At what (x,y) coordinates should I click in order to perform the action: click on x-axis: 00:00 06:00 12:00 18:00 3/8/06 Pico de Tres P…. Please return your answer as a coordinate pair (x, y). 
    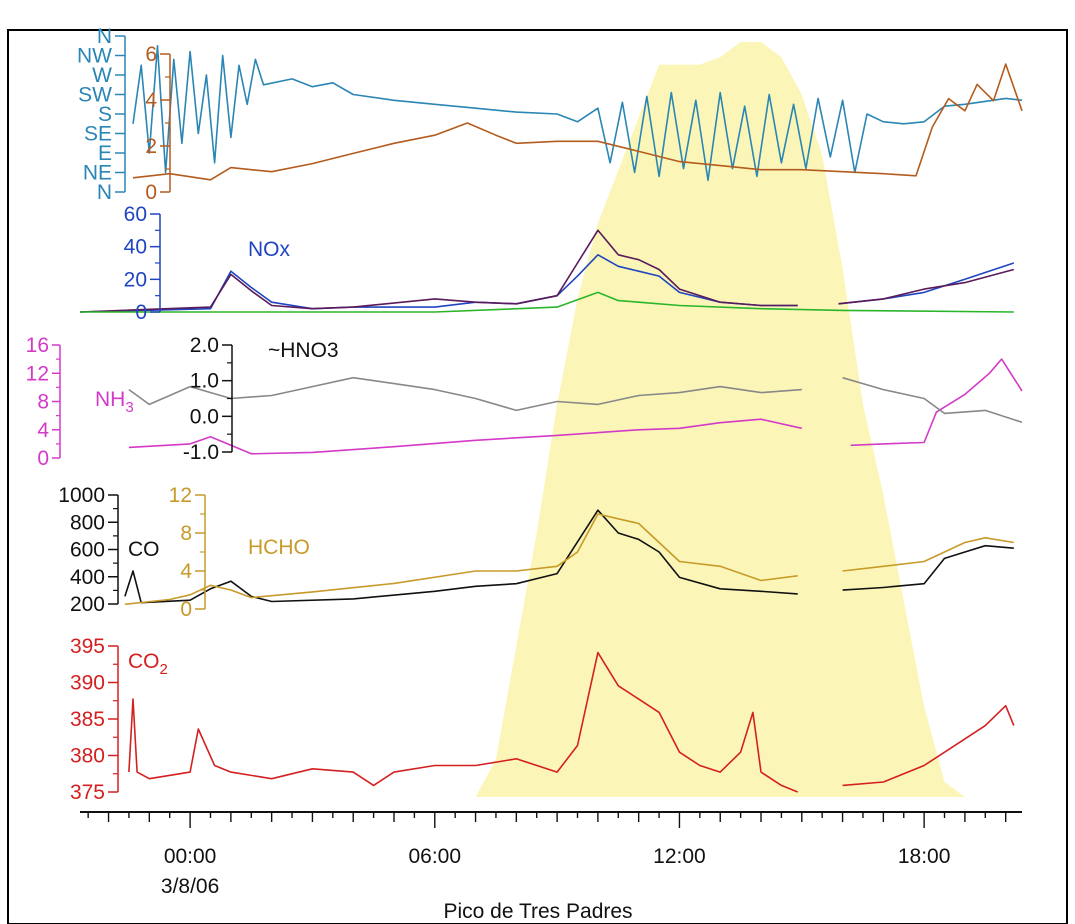
    Looking at the image, I should click on (551, 867).